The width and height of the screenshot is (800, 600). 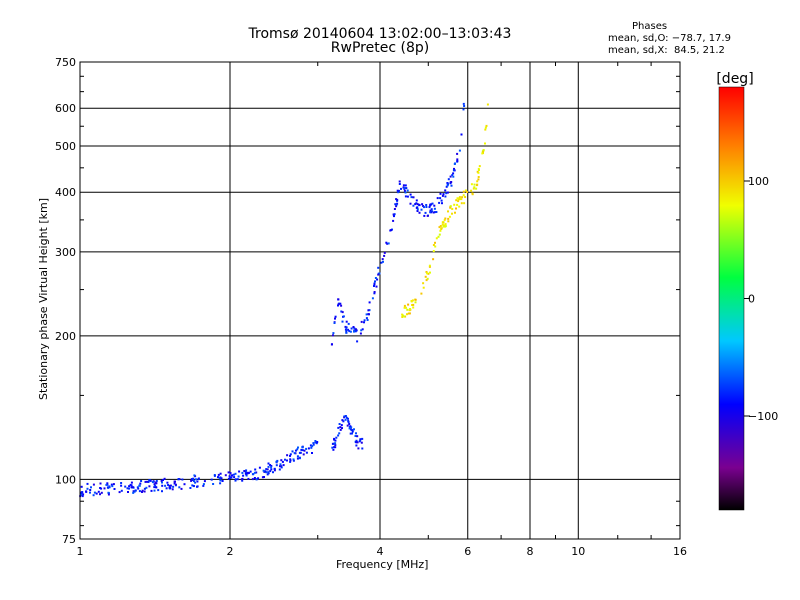 I want to click on x-tick-label: 16, so click(x=680, y=551).